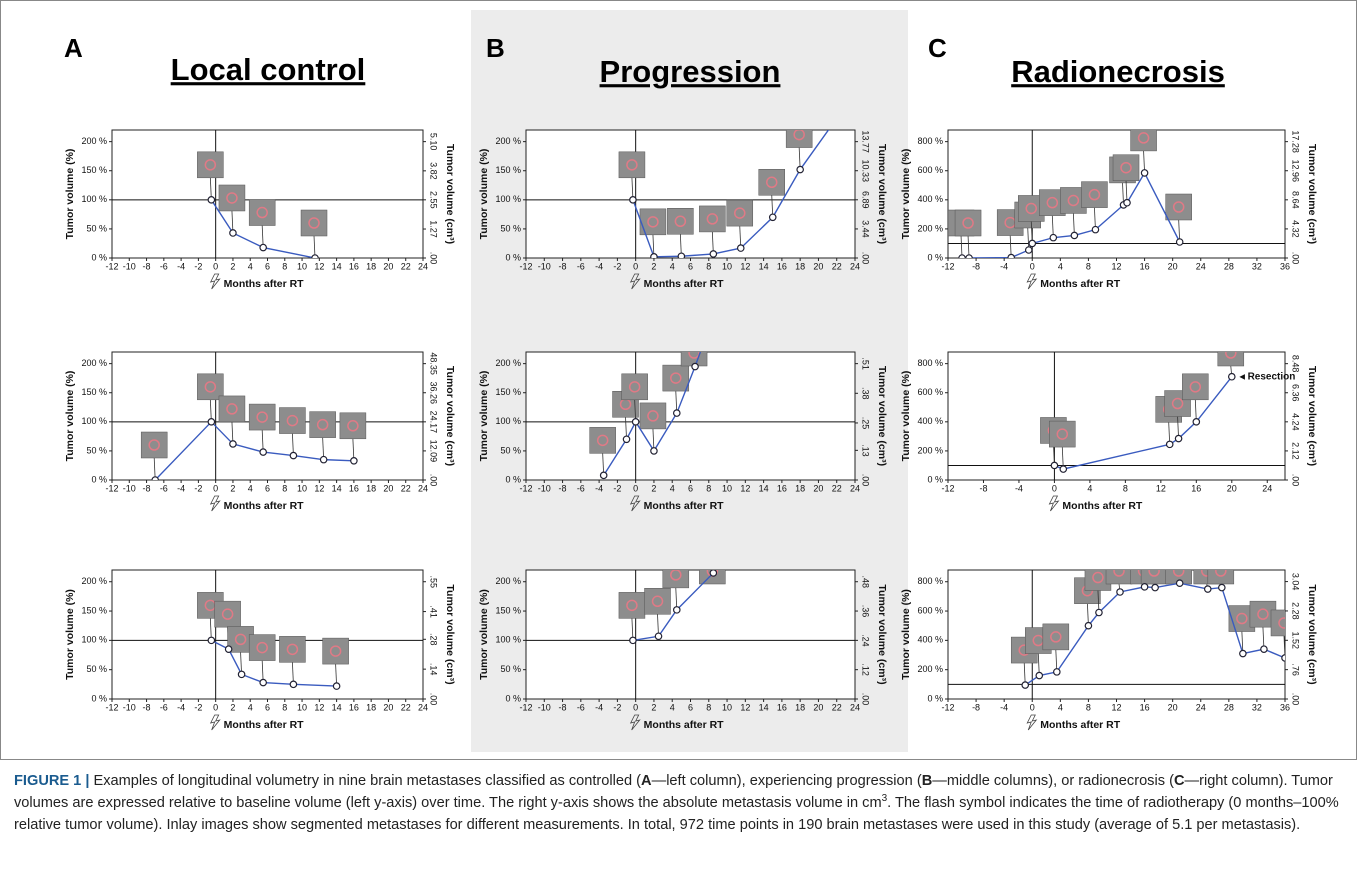 This screenshot has width=1357, height=887. What do you see at coordinates (164, 707) in the screenshot?
I see `x-tick-label: -6` at bounding box center [164, 707].